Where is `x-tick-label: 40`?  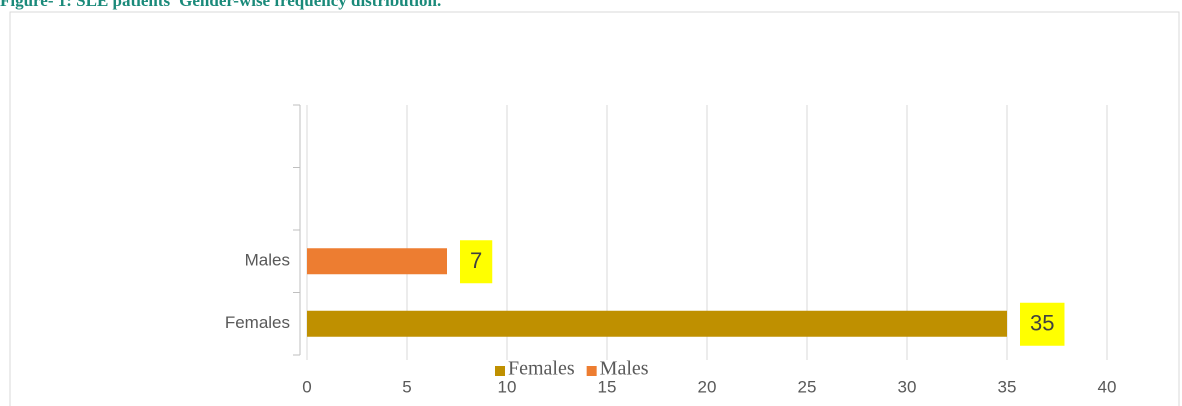 x-tick-label: 40 is located at coordinates (1107, 386).